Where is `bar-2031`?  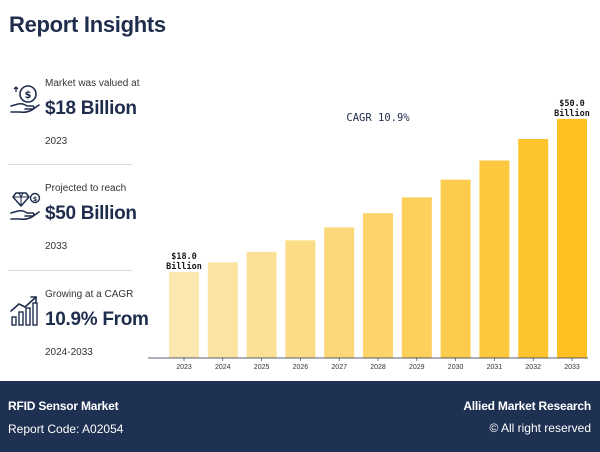 bar-2031 is located at coordinates (494, 259).